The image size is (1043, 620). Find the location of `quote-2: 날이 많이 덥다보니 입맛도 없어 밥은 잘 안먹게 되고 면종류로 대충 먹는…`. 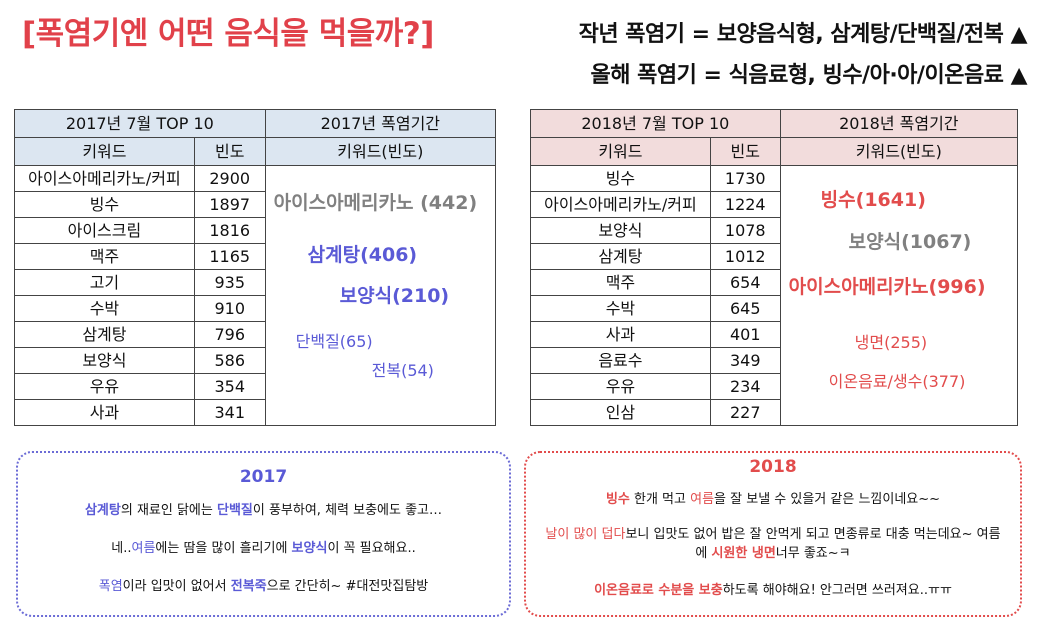

quote-2: 날이 많이 덥다보니 입맛도 없어 밥은 잘 안먹게 되고 면종류로 대충 먹는… is located at coordinates (773, 544).